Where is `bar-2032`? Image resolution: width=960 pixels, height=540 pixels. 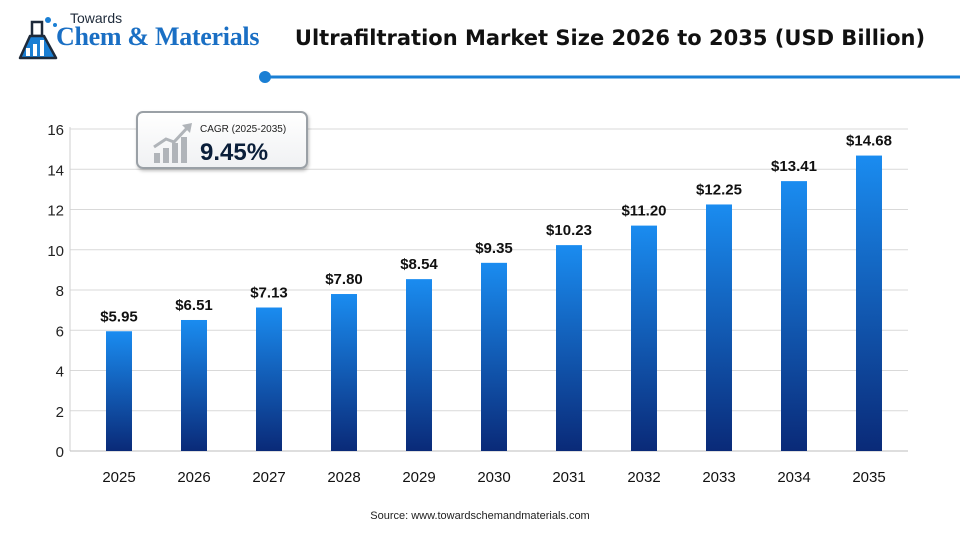 bar-2032 is located at coordinates (644, 338).